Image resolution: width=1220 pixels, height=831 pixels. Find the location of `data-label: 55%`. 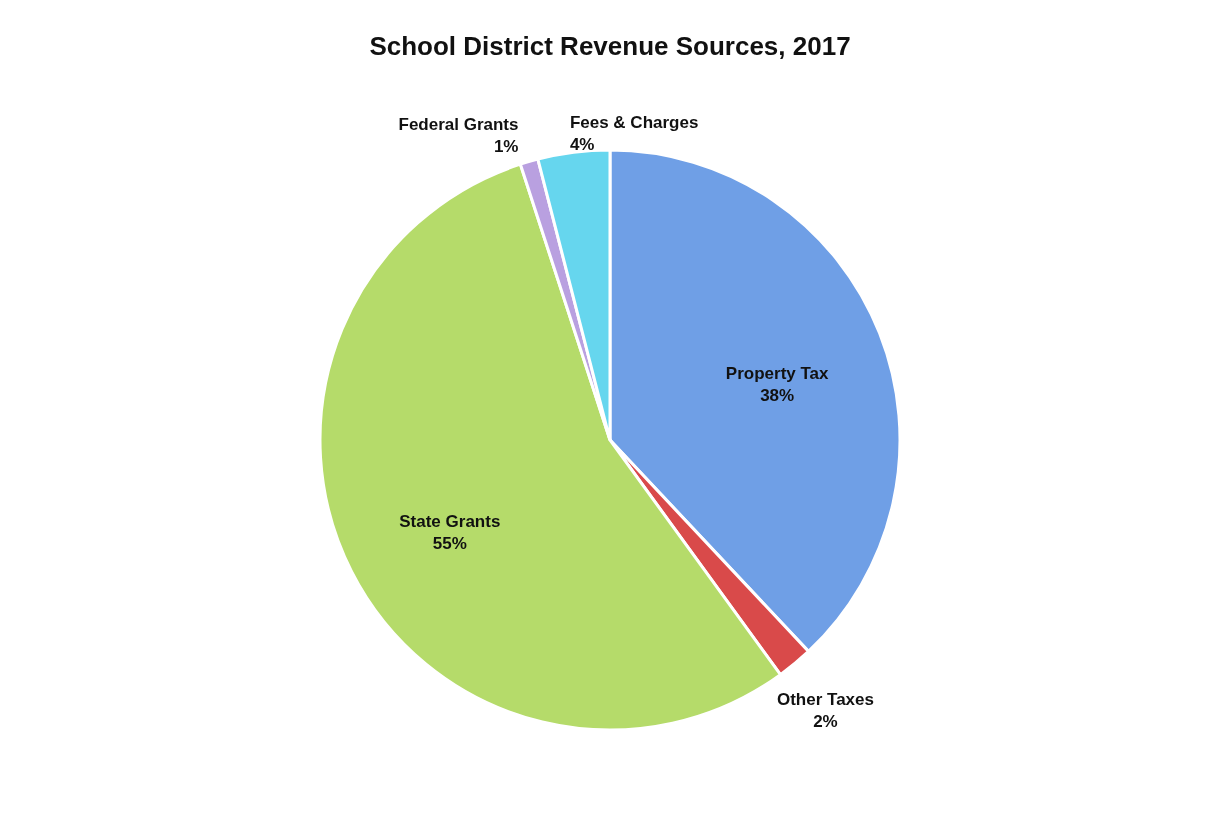

data-label: 55% is located at coordinates (449, 543).